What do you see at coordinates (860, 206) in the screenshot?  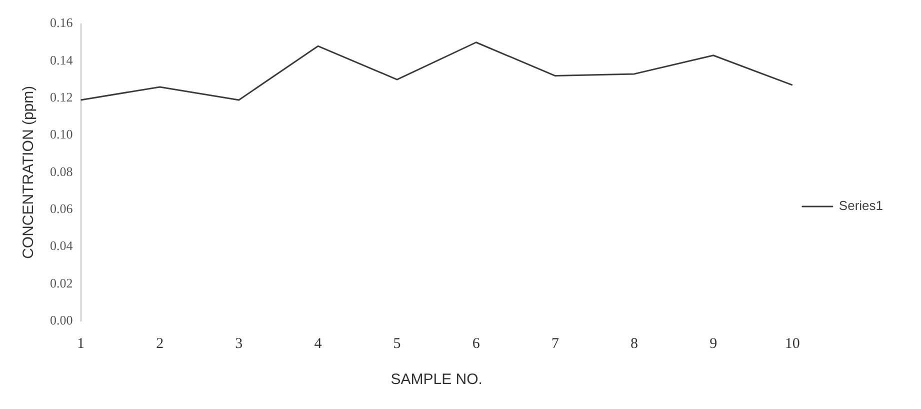 I see `legend-label: Series1` at bounding box center [860, 206].